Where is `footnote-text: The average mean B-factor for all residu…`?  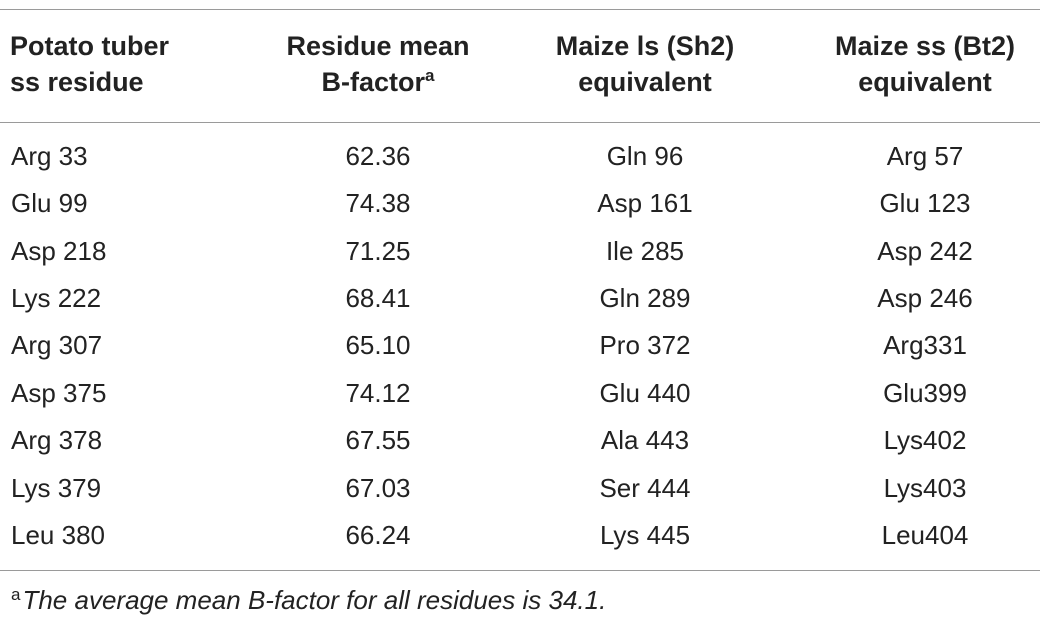
footnote-text: The average mean B-factor for all residu… is located at coordinates (314, 600).